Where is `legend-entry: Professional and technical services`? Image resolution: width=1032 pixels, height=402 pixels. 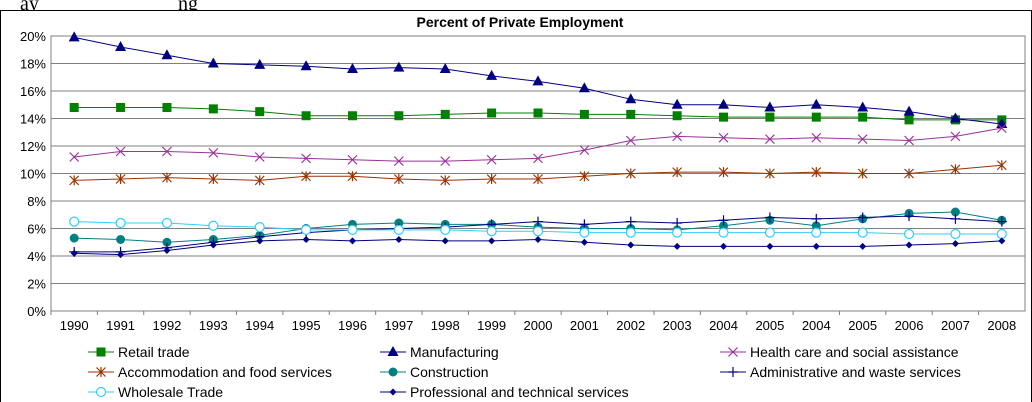 legend-entry: Professional and technical services is located at coordinates (504, 392).